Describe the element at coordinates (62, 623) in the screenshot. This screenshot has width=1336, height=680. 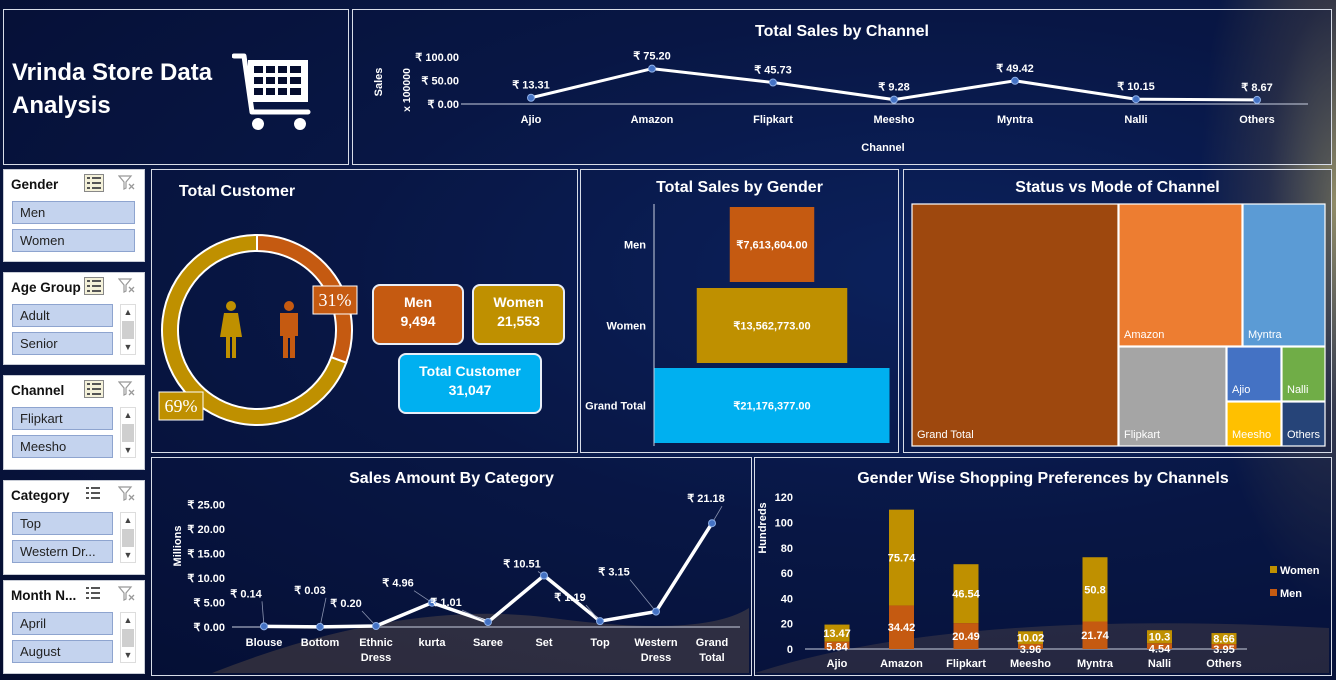
I see `slicer-item-april: April` at that location.